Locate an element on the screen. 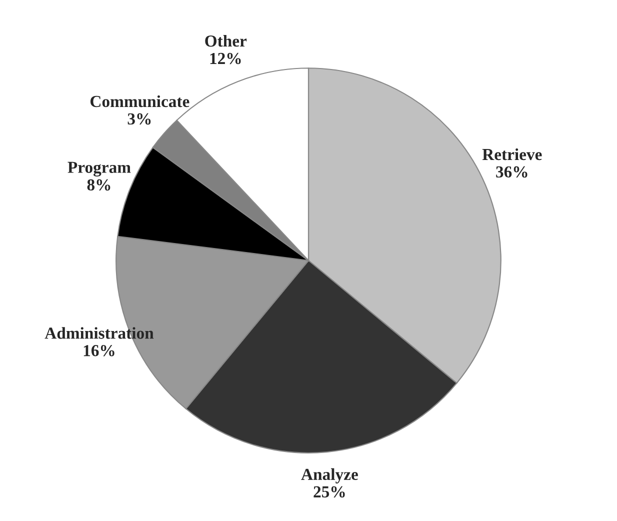 The width and height of the screenshot is (617, 521). slice-label: Analyze is located at coordinates (329, 476).